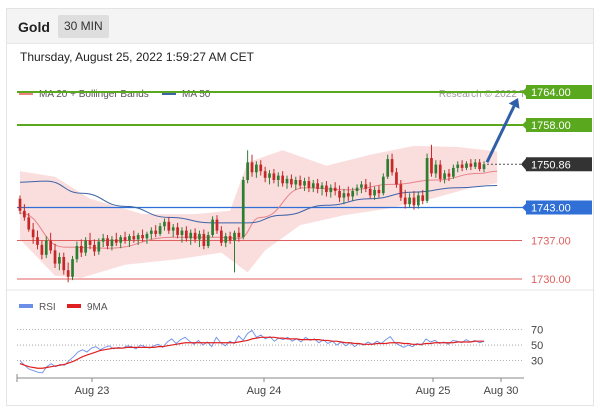 This screenshot has width=594, height=408. I want to click on rsi-tick-label: 50, so click(537, 346).